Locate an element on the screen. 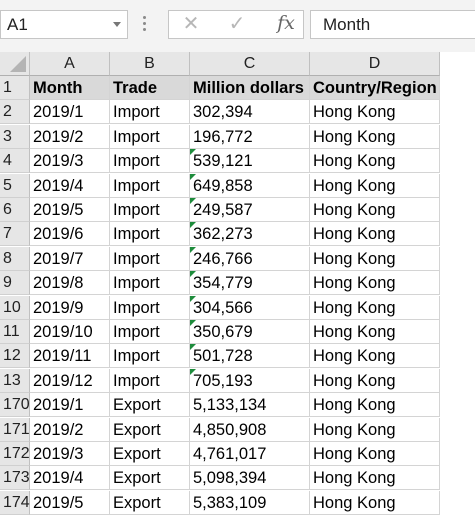  row-header: 171 is located at coordinates (15, 430).